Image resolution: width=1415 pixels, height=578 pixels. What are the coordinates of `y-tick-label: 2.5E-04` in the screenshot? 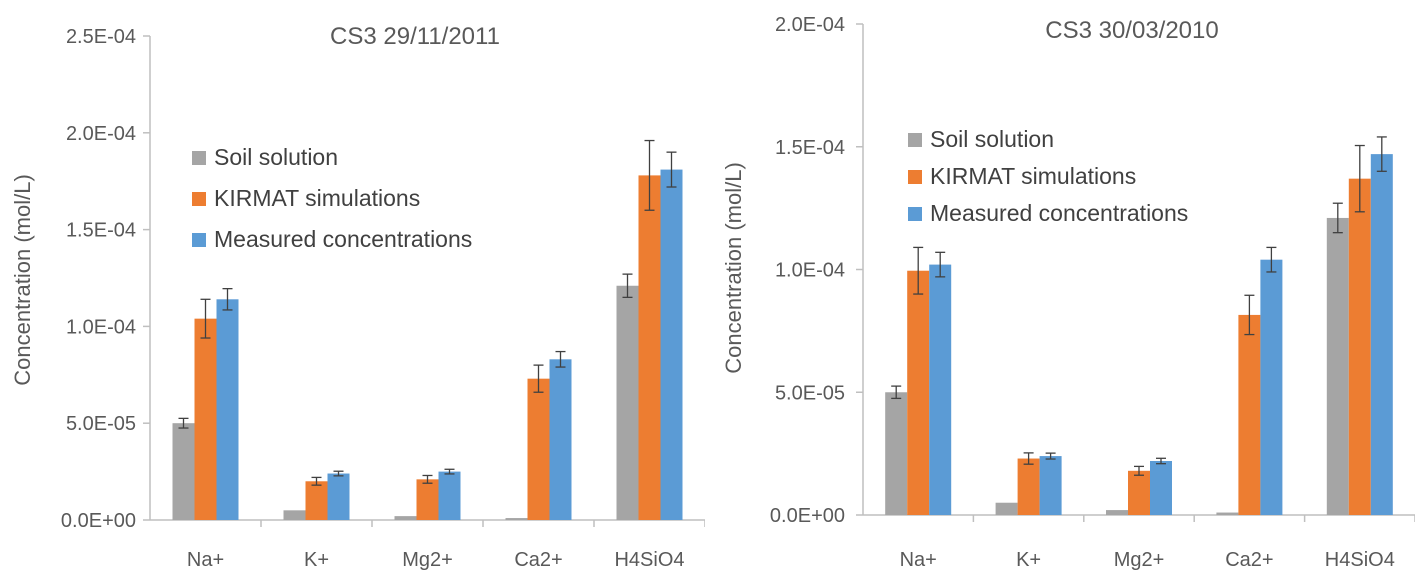 It's located at (101, 37).